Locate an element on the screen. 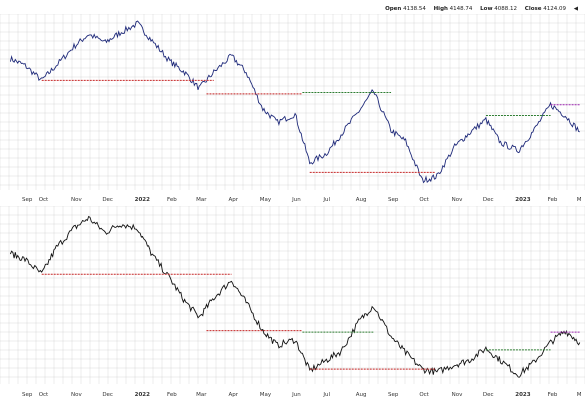  close-label: Close is located at coordinates (533, 9).